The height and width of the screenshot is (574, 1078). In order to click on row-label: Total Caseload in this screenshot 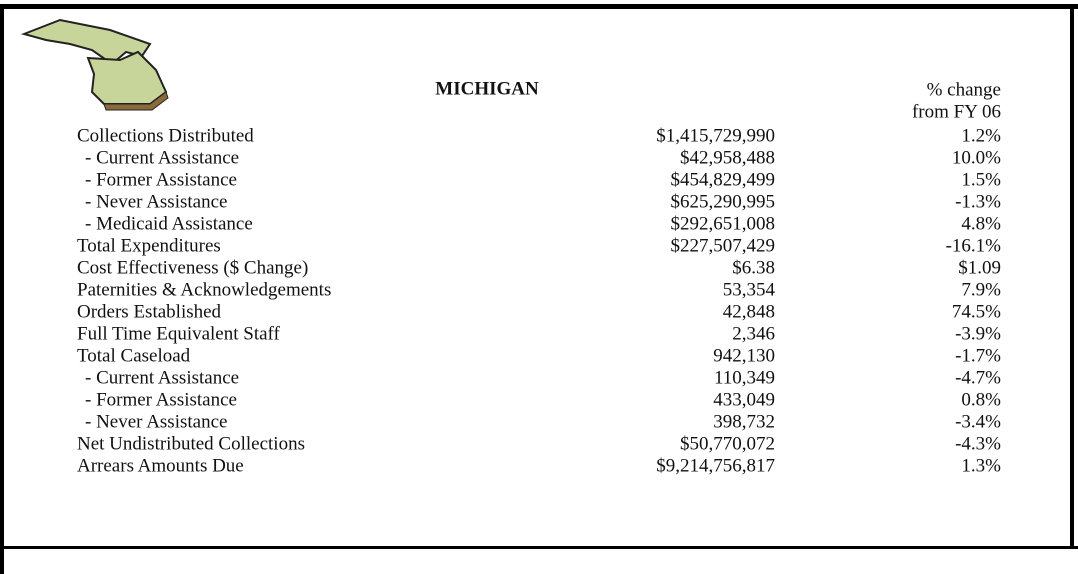, I will do `click(134, 355)`.